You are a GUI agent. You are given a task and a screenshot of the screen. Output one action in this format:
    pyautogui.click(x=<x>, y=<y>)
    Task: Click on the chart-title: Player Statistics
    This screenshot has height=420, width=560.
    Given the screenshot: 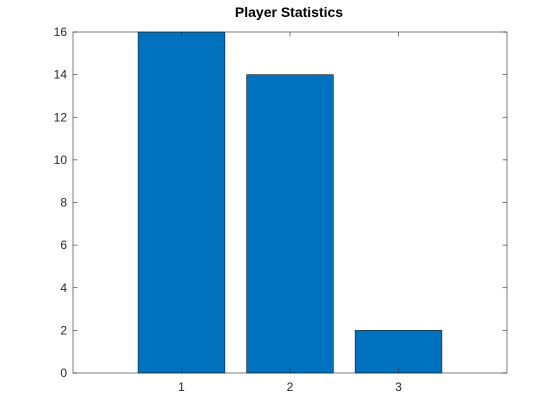 What is the action you would take?
    pyautogui.click(x=289, y=12)
    